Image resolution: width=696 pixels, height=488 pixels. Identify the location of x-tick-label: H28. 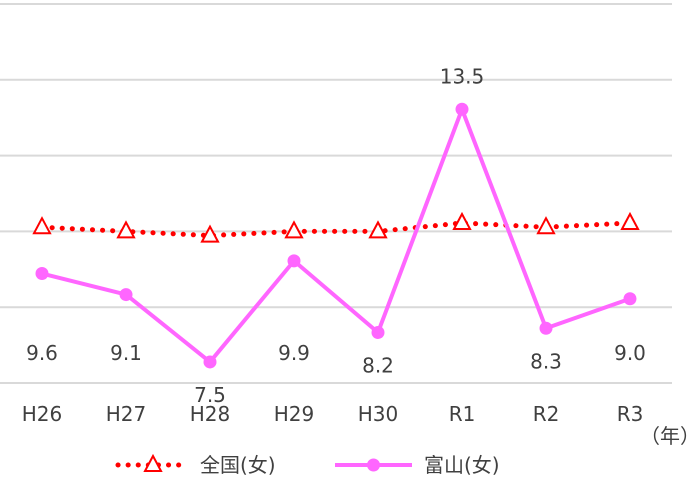
(210, 414).